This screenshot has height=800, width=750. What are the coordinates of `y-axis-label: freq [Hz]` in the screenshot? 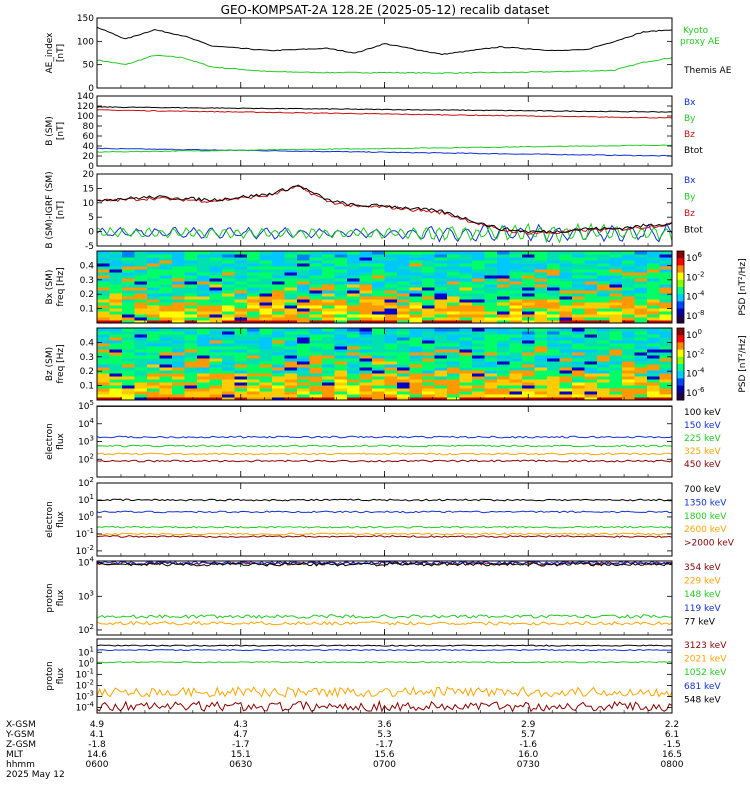 It's located at (61, 363).